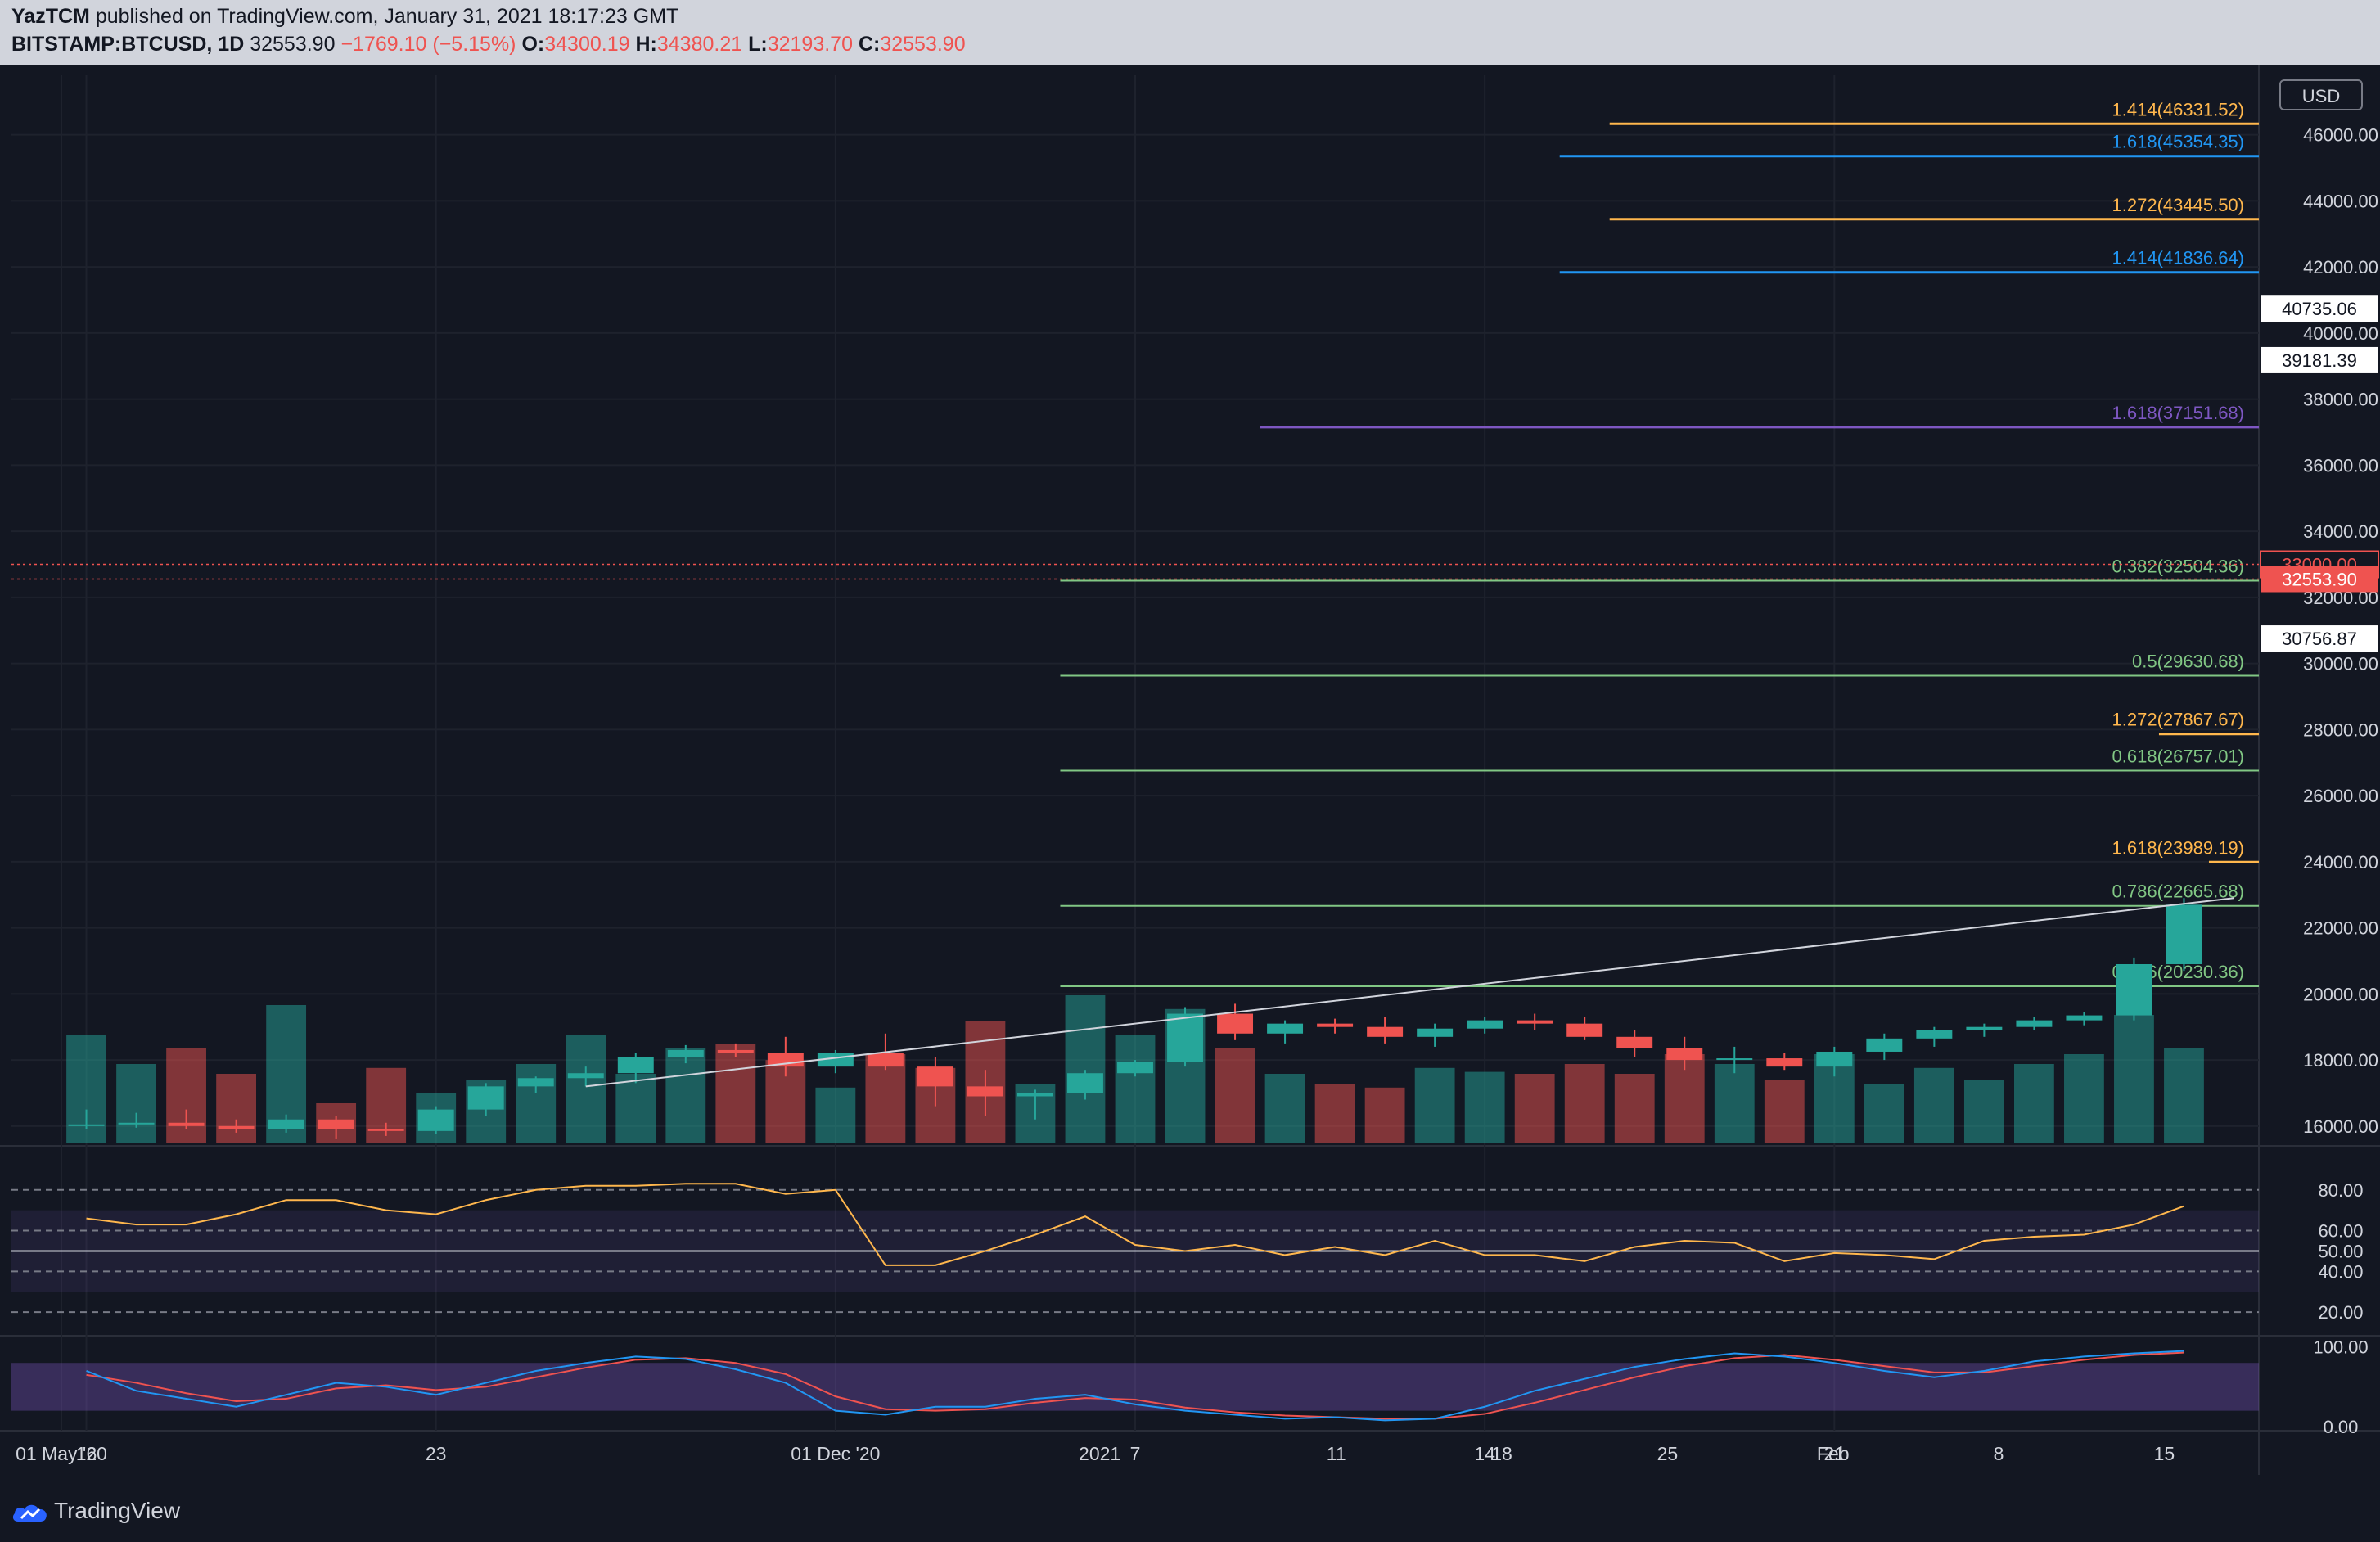 The height and width of the screenshot is (1542, 2380). Describe the element at coordinates (2321, 95) in the screenshot. I see `currency-button` at that location.